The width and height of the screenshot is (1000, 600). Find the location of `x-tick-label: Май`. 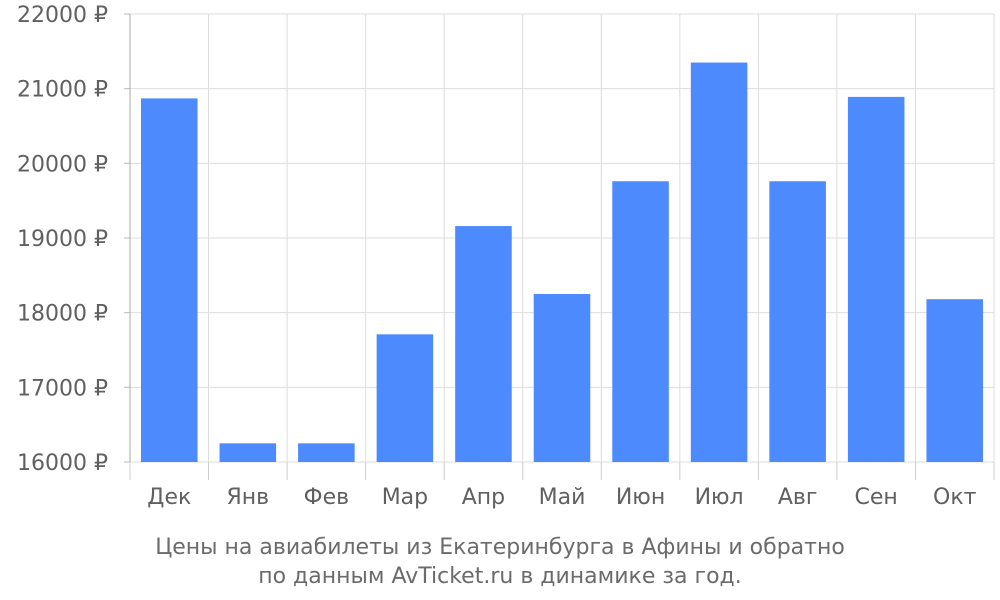

x-tick-label: Май is located at coordinates (562, 497).